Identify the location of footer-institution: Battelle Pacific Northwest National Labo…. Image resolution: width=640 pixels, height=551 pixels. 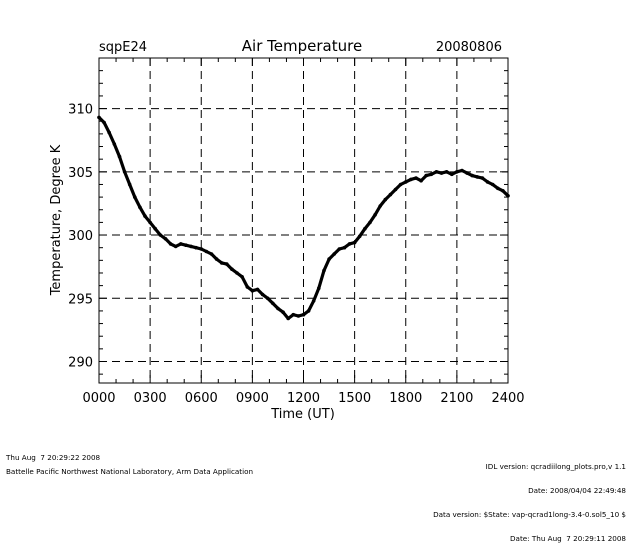
(130, 471).